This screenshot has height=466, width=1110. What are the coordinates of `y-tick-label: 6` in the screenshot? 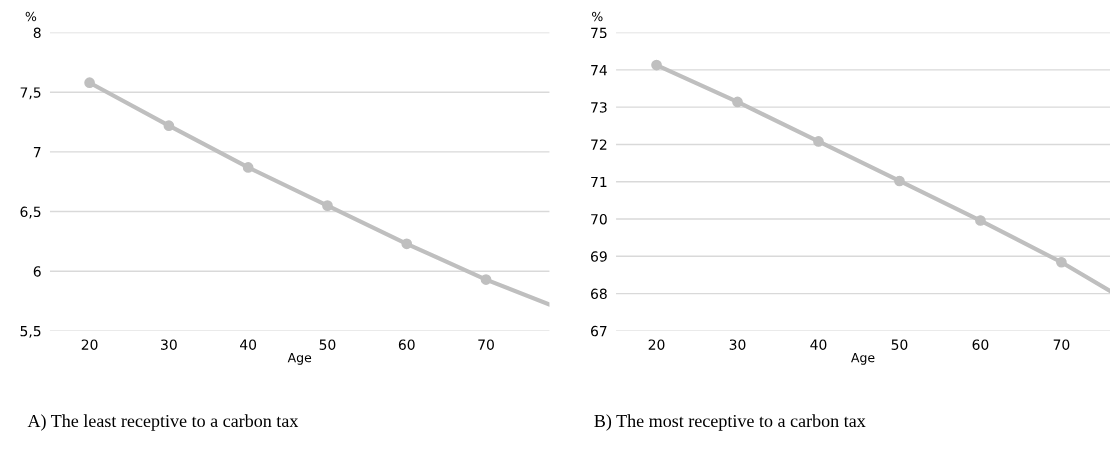 It's located at (37, 271).